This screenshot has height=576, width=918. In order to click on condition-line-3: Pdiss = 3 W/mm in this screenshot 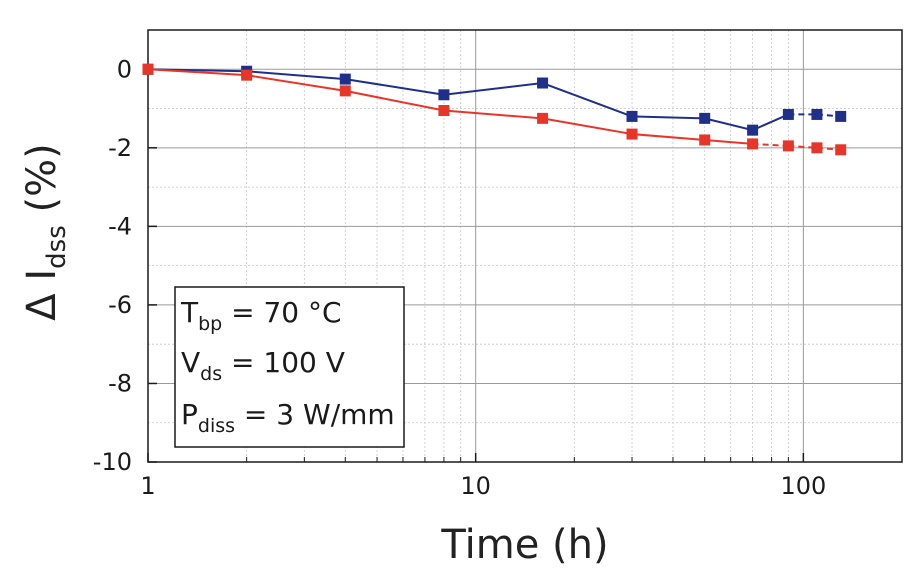, I will do `click(288, 417)`.